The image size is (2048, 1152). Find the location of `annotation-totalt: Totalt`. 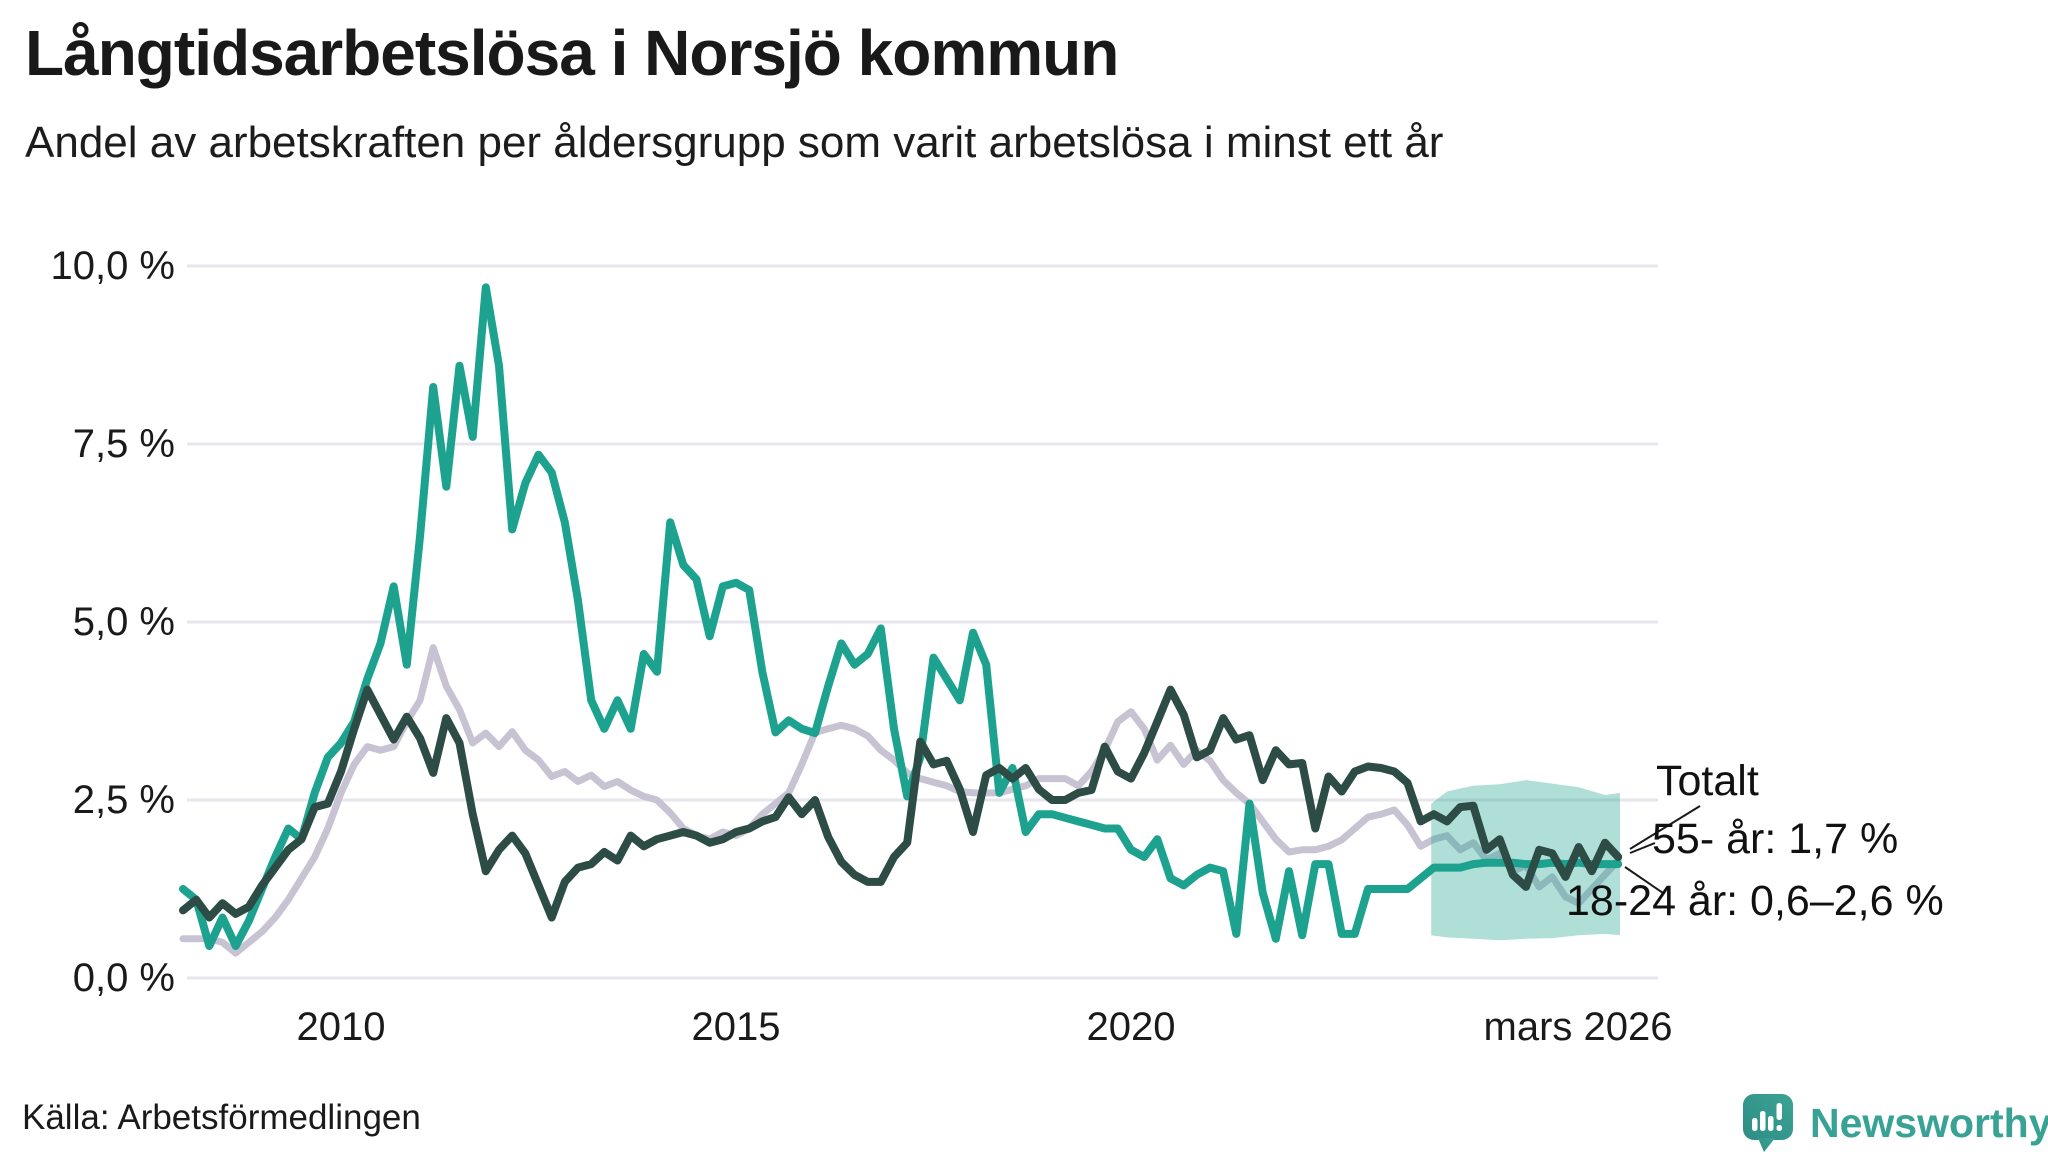

annotation-totalt: Totalt is located at coordinates (1707, 781).